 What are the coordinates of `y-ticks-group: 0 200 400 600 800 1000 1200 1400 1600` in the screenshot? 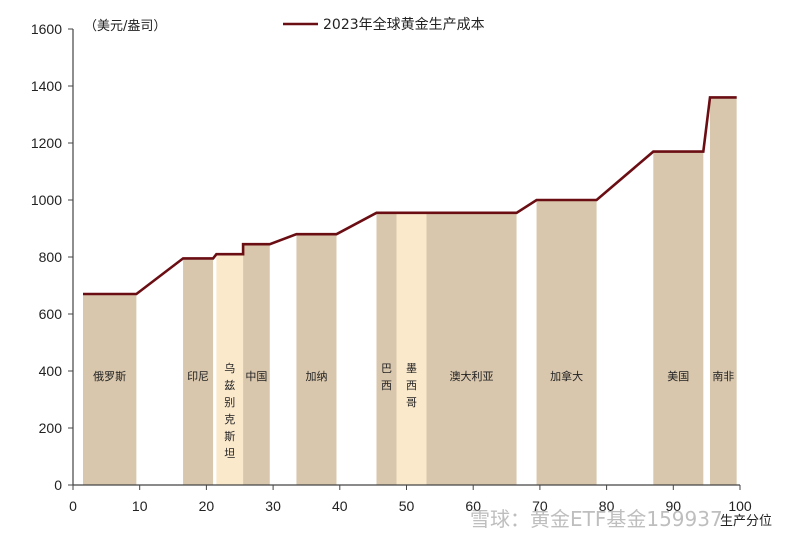 It's located at (52, 257).